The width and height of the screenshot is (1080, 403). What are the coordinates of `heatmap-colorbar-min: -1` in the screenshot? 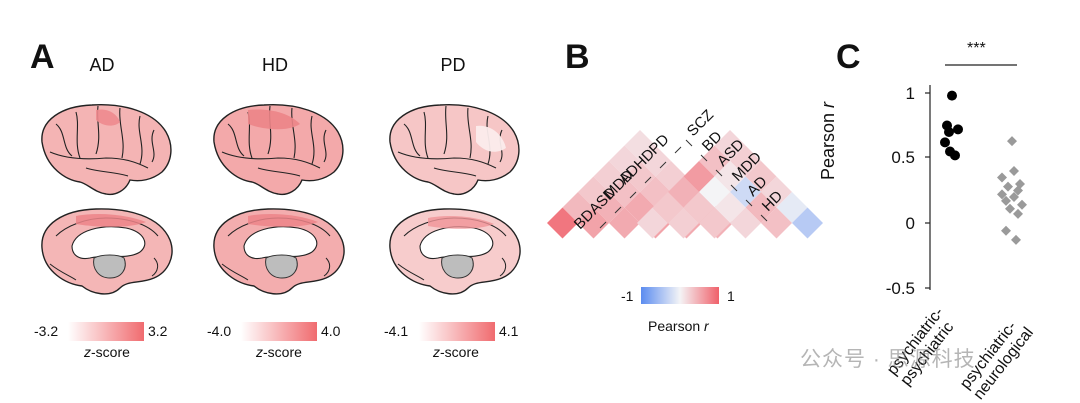 It's located at (627, 296).